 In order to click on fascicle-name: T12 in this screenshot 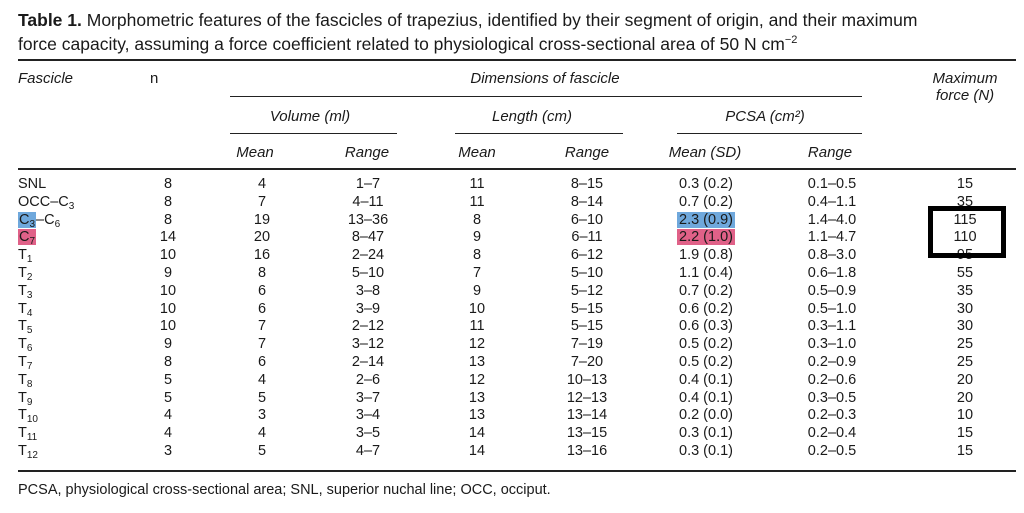, I will do `click(28, 452)`.